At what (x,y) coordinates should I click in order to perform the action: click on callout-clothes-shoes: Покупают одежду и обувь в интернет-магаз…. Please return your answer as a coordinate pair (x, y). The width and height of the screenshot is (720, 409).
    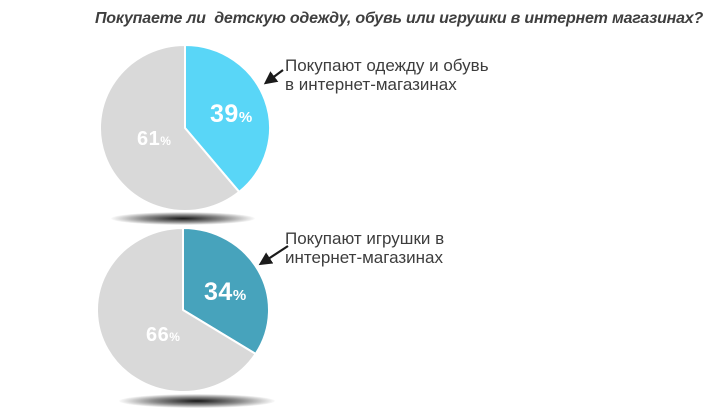
    Looking at the image, I should click on (387, 75).